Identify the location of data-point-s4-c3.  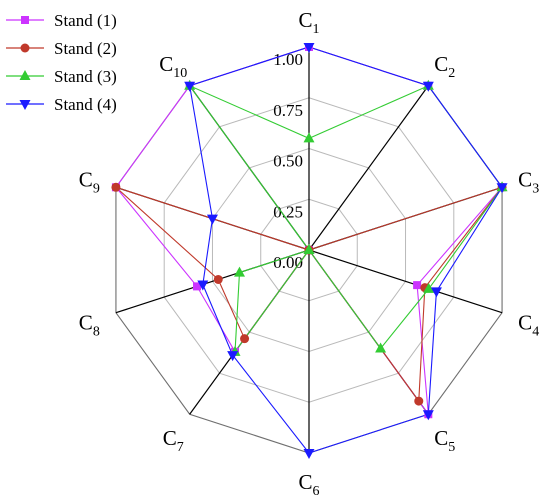
(502, 188).